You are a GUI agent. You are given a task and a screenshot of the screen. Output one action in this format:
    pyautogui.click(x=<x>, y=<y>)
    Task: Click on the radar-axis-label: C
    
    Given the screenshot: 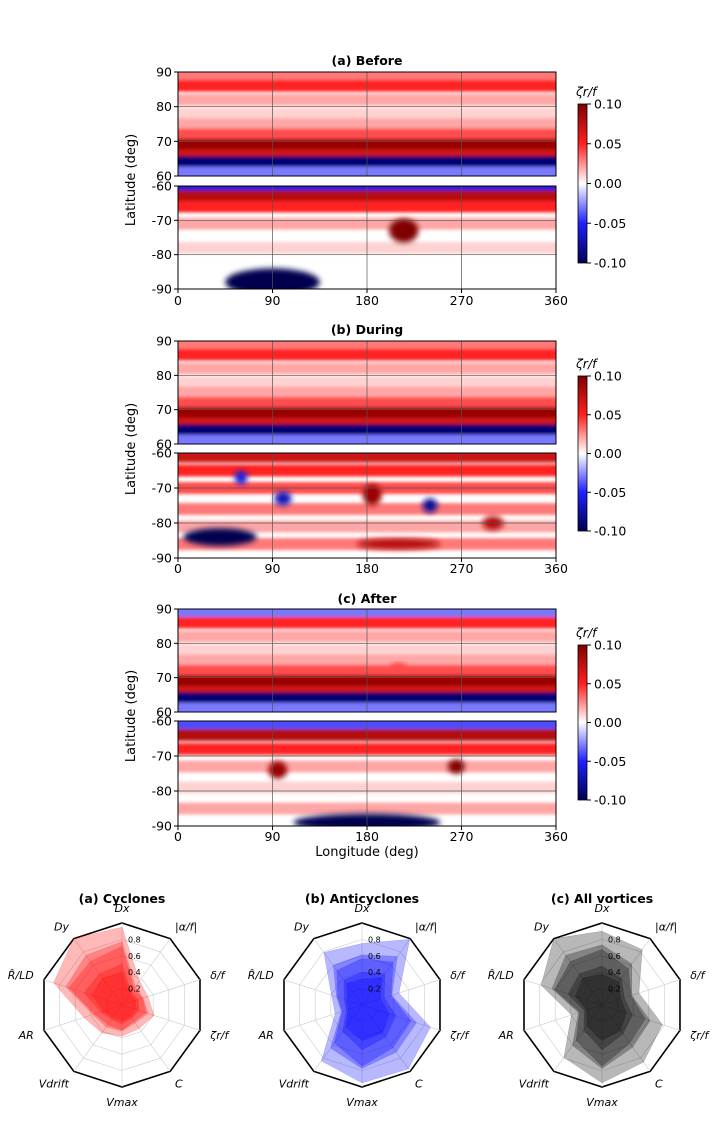 What is the action you would take?
    pyautogui.click(x=419, y=1083)
    